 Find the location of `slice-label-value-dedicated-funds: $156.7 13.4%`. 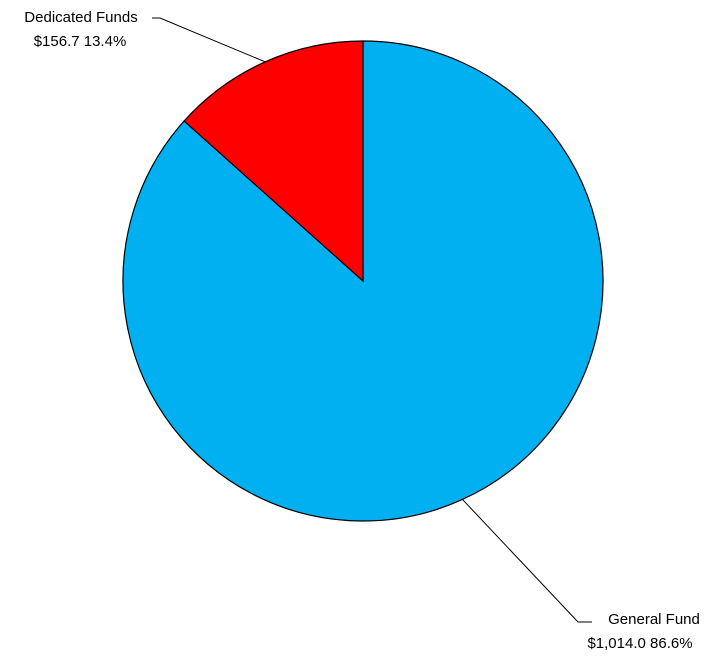

slice-label-value-dedicated-funds: $156.7 13.4% is located at coordinates (80, 41).